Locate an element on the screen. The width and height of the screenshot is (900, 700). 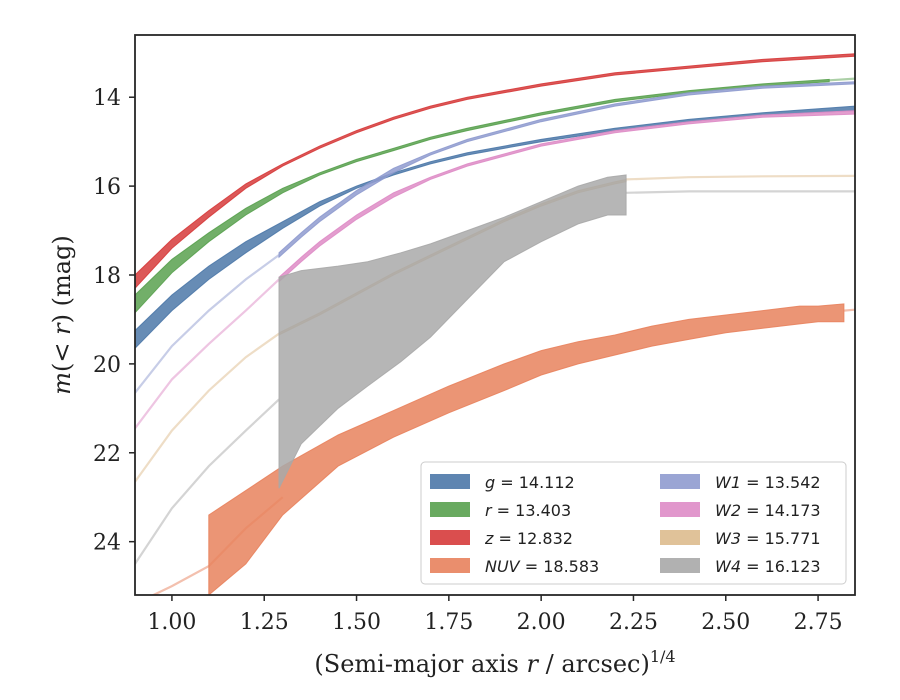
legend-label-nuv: NUV = 18.583 is located at coordinates (542, 566).